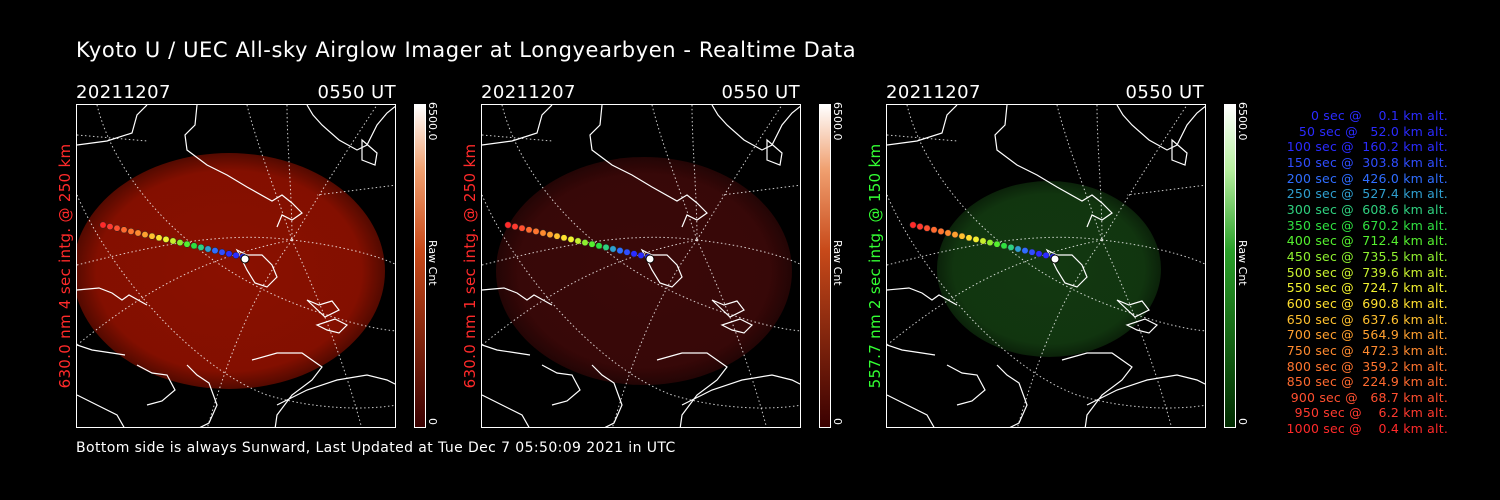 The image size is (1500, 500). I want to click on panel-2-side-label-text: 630.0 nm 1 sec intg. @ 250 km, so click(470, 266).